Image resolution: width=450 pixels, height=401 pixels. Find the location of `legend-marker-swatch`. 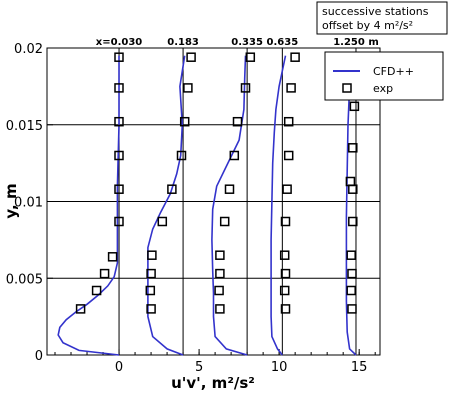

legend-marker-swatch is located at coordinates (347, 88).